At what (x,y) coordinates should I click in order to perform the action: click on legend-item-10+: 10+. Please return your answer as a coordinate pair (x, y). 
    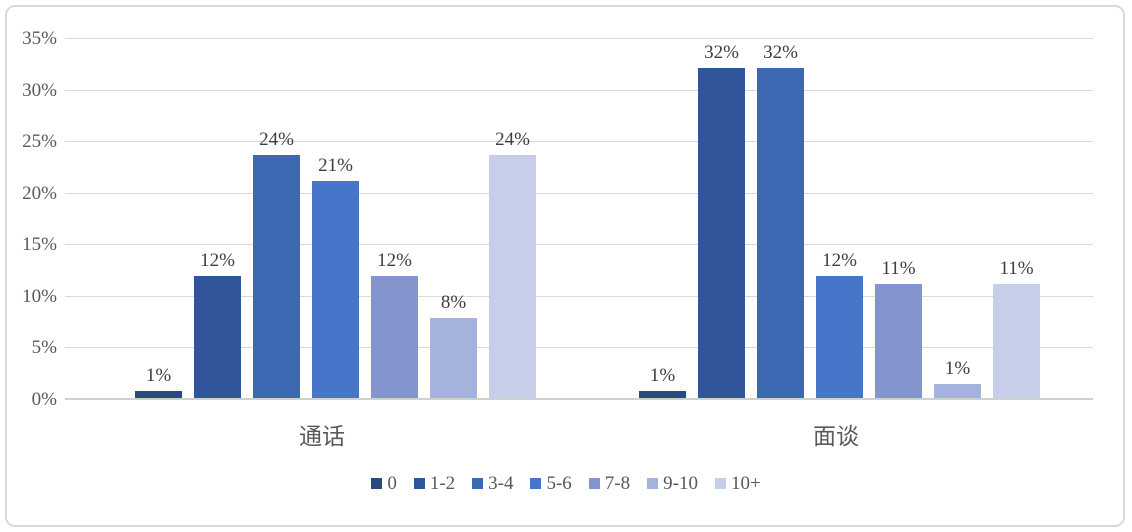
    Looking at the image, I should click on (737, 483).